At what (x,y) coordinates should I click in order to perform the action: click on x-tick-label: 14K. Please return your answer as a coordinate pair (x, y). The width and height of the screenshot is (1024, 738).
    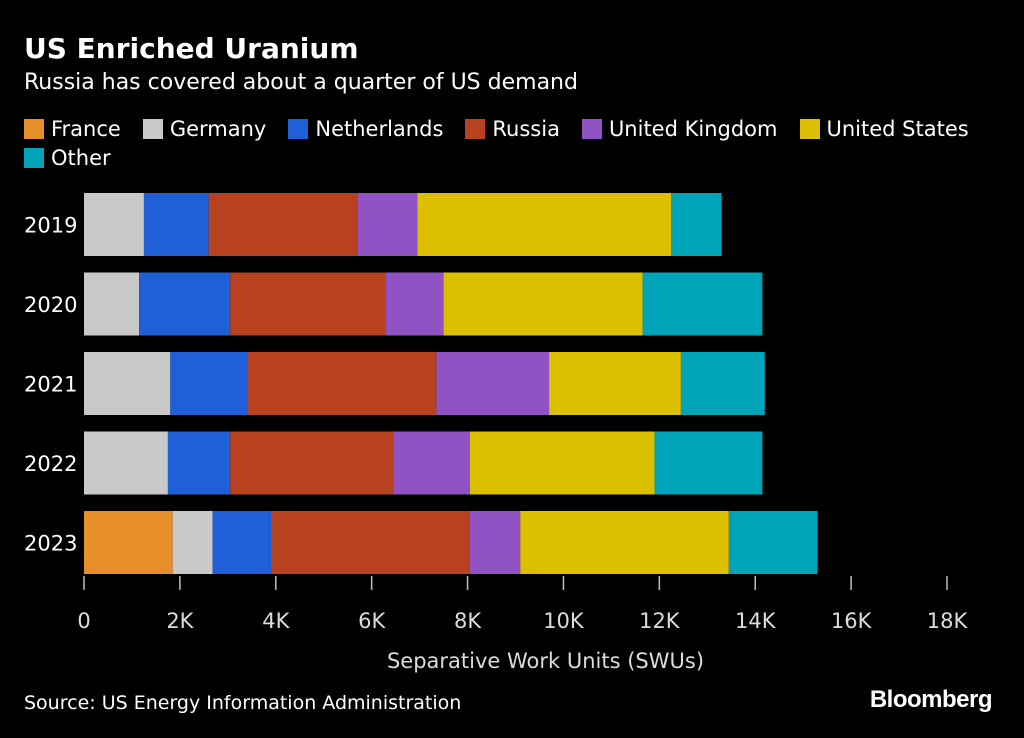
    Looking at the image, I should click on (756, 621).